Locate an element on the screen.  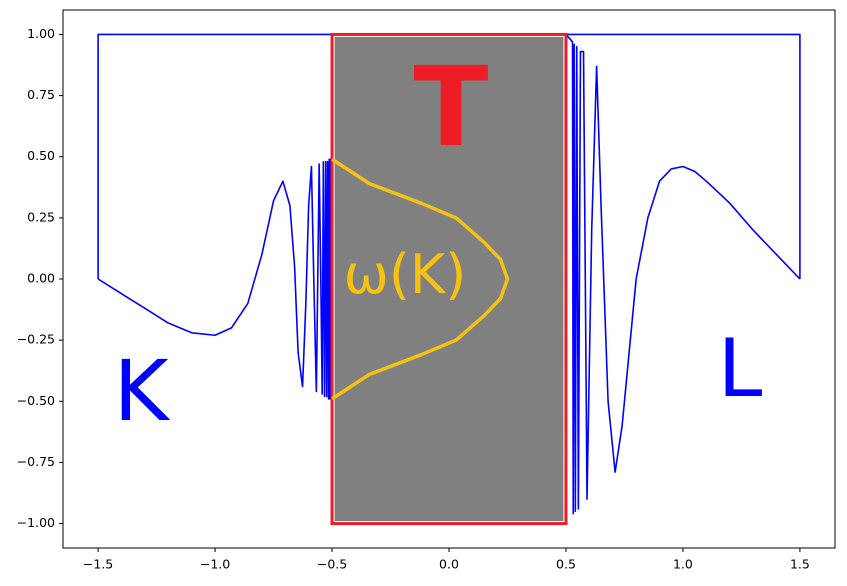
y-tick-label: 0.25 is located at coordinates (41, 216).